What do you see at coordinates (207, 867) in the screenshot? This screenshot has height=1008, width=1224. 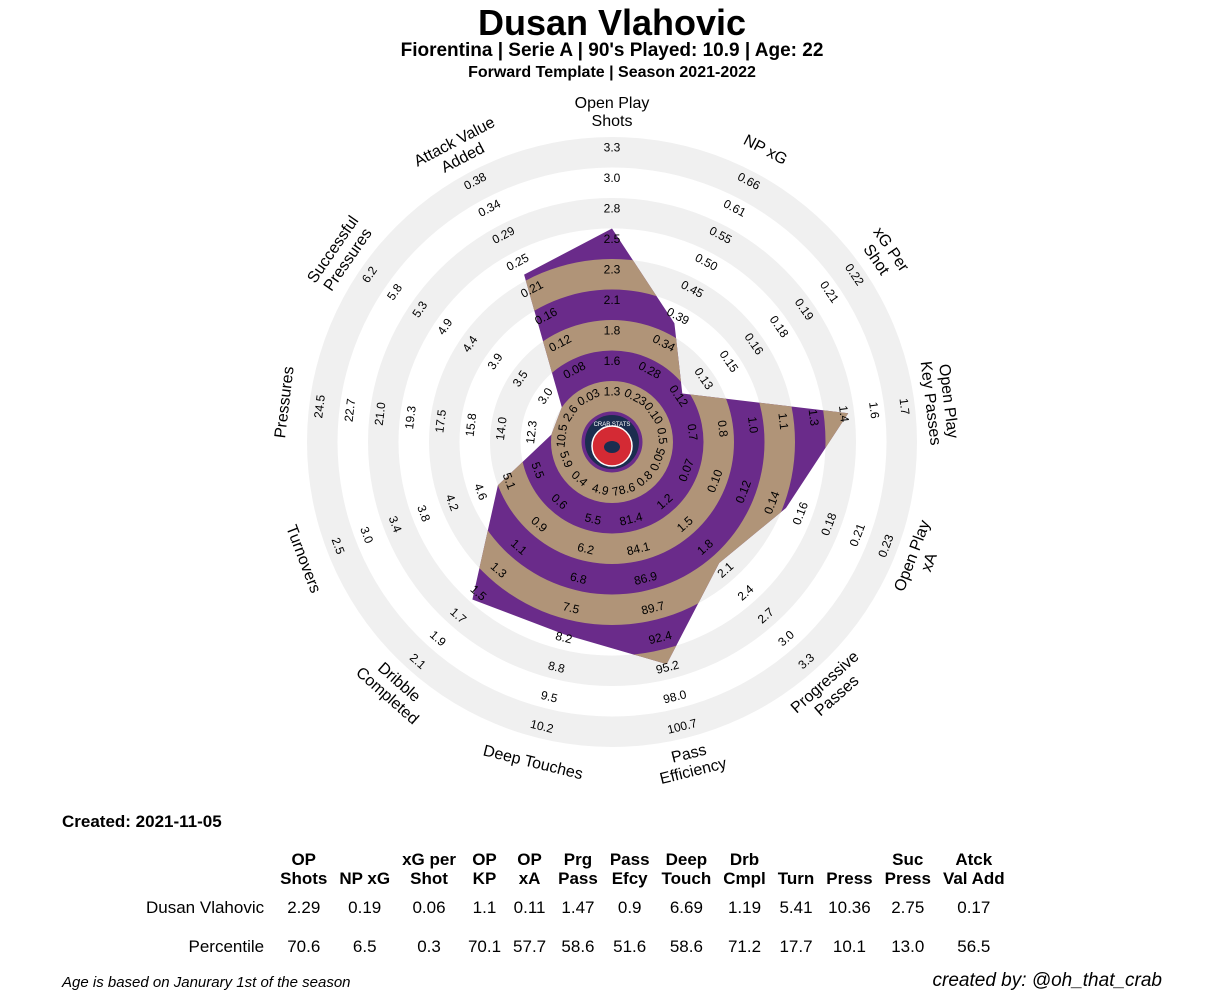 I see `stats-header-blank` at bounding box center [207, 867].